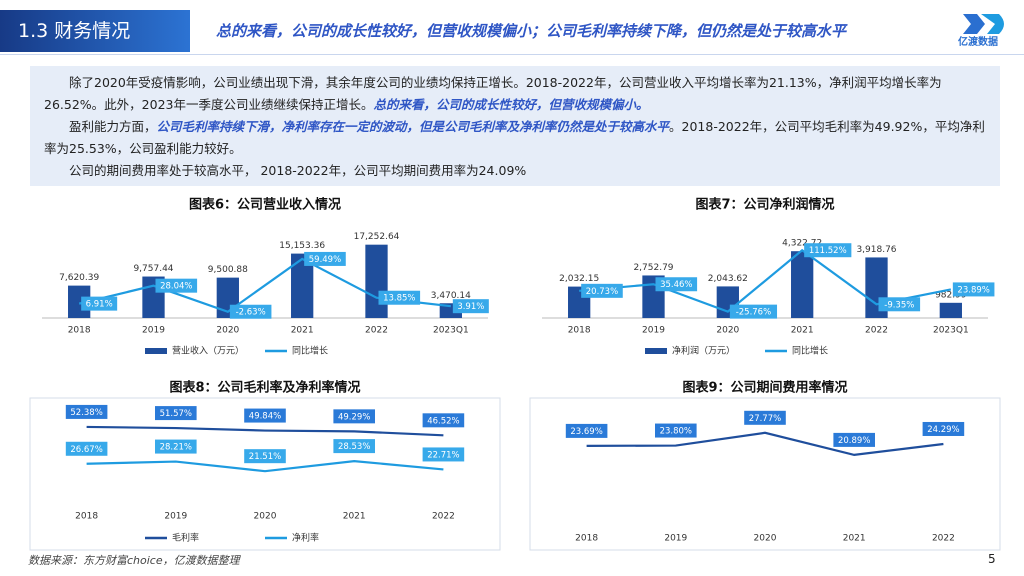 The image size is (1024, 576). I want to click on line-value-label: 49.84%, so click(265, 417).